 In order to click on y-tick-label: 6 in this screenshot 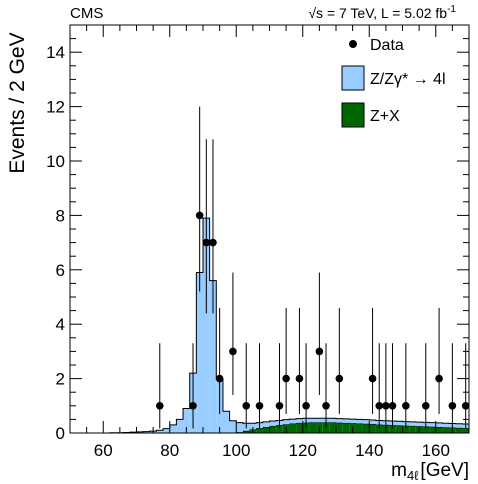, I will do `click(60, 270)`.